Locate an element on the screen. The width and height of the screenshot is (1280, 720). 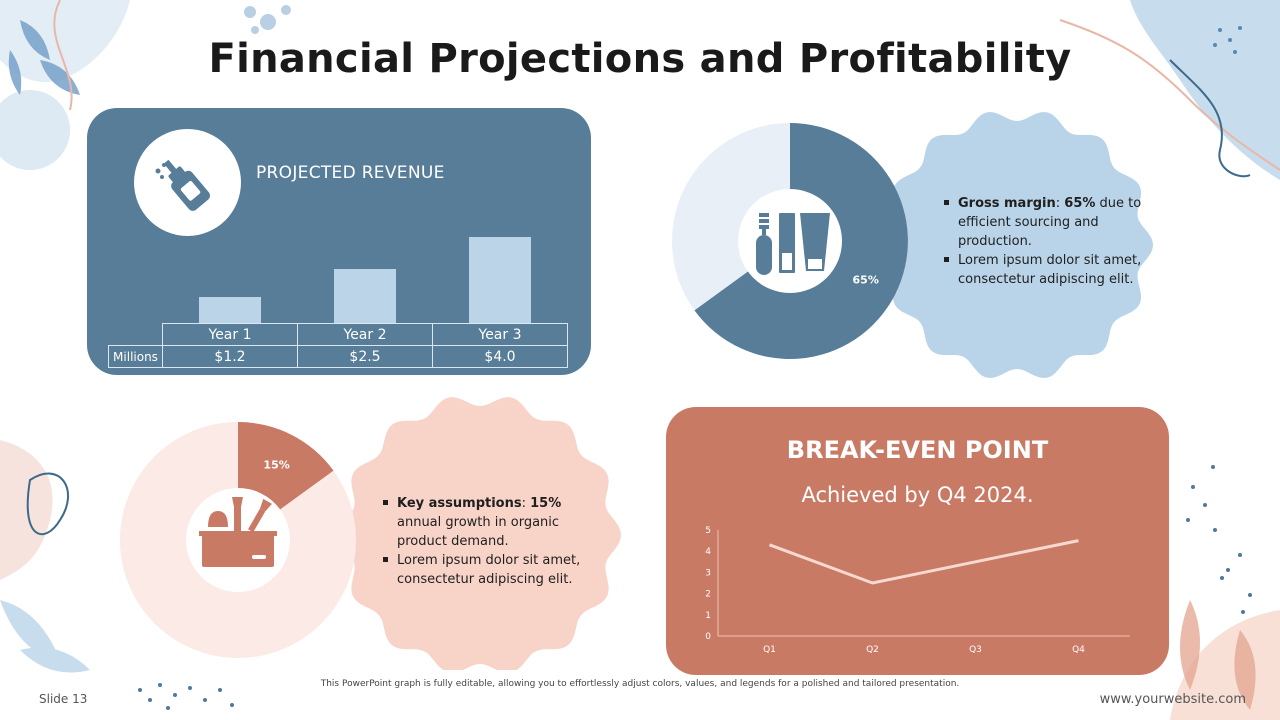
y-tick-label: 0 is located at coordinates (708, 637).